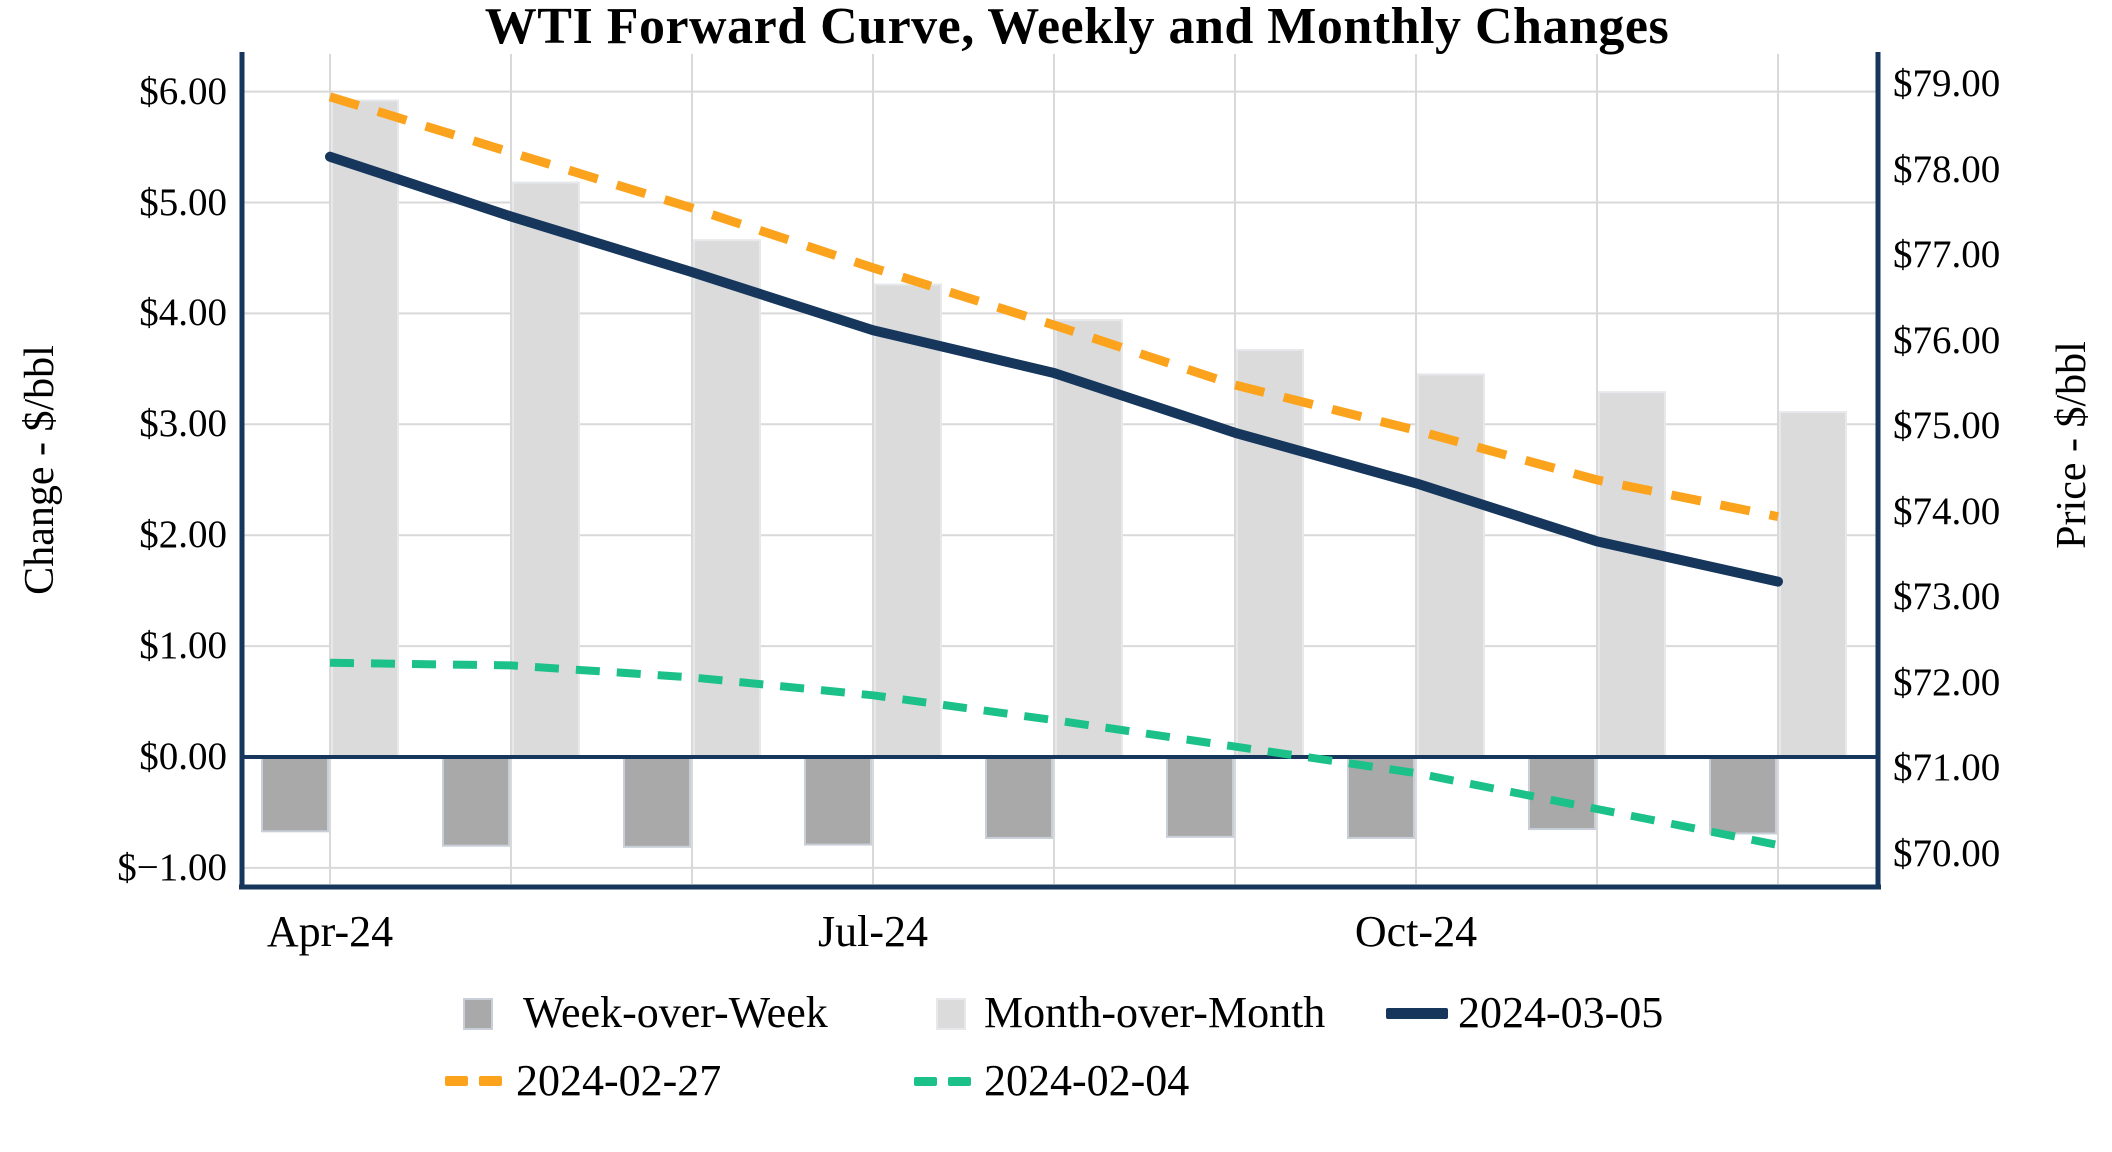 The height and width of the screenshot is (1152, 2112). Describe the element at coordinates (1561, 1012) in the screenshot. I see `legend-label-2024-03-05: 2024-03-05` at that location.